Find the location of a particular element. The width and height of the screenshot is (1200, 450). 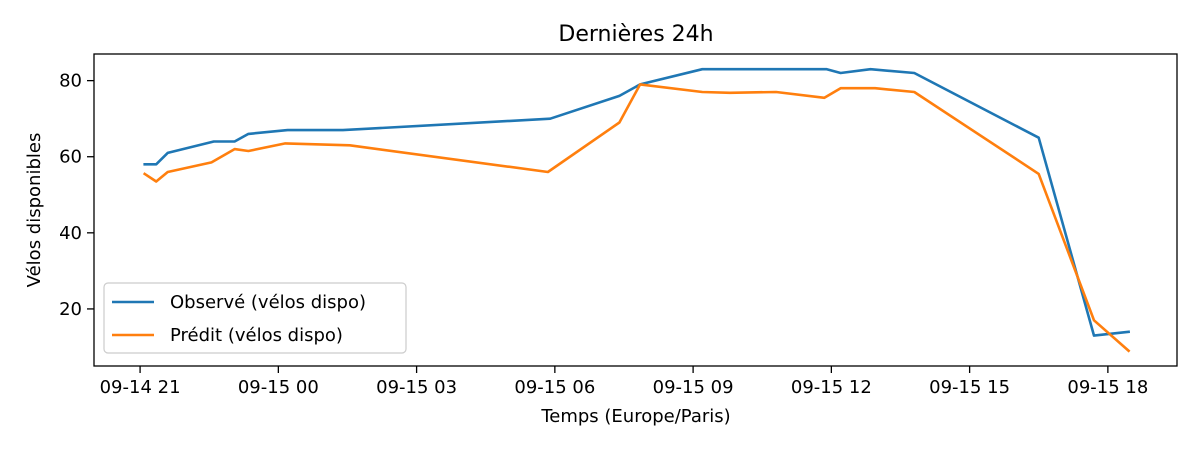

y-tick-label: 20 is located at coordinates (70, 309).